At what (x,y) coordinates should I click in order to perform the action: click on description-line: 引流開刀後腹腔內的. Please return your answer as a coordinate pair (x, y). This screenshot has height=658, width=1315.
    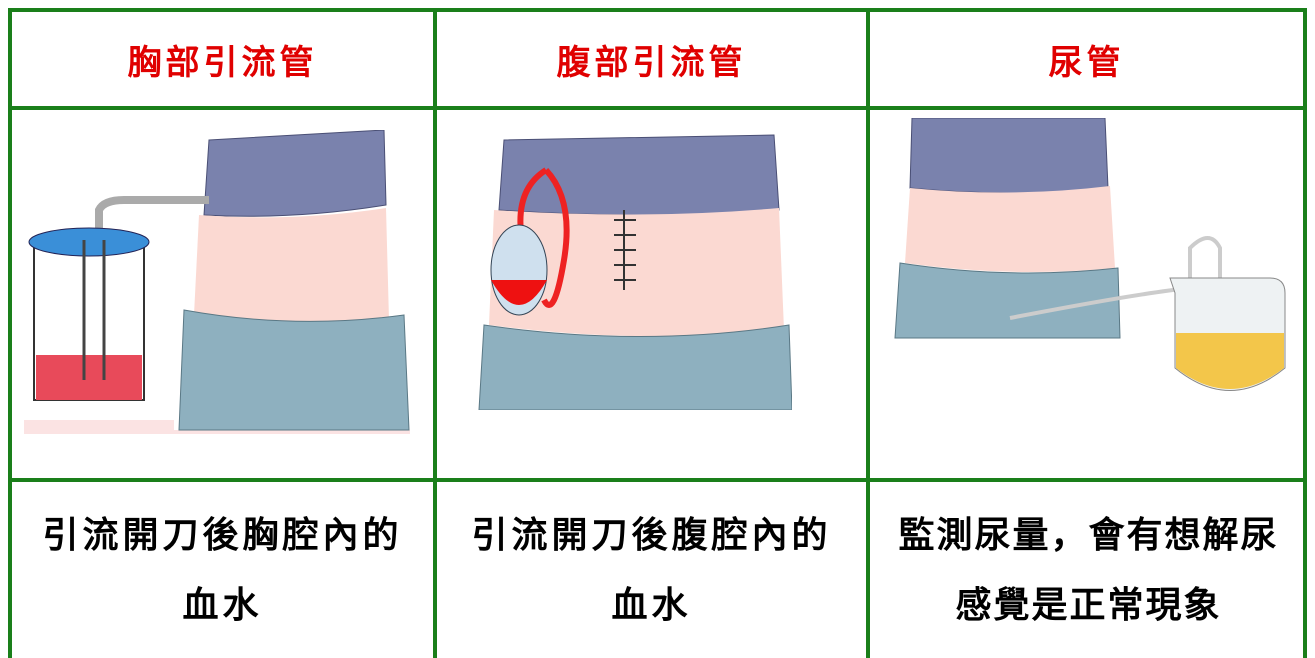
    Looking at the image, I should click on (651, 535).